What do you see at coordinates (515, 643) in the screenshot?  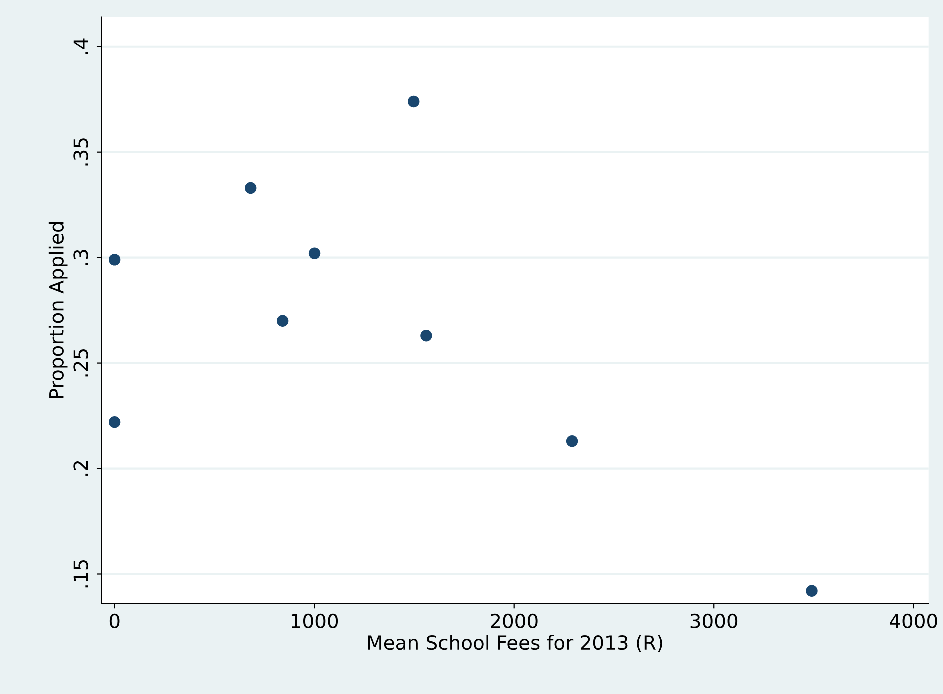 I see `x-axis-title: Mean School Fees for 2013 (R)` at bounding box center [515, 643].